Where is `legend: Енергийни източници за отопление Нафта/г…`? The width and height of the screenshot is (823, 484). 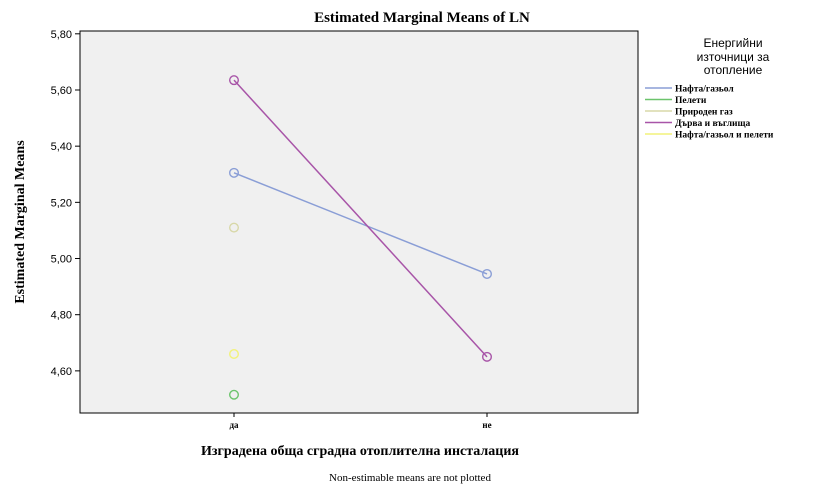
legend: Енергийни източници за отопление Нафта/г… is located at coordinates (709, 88).